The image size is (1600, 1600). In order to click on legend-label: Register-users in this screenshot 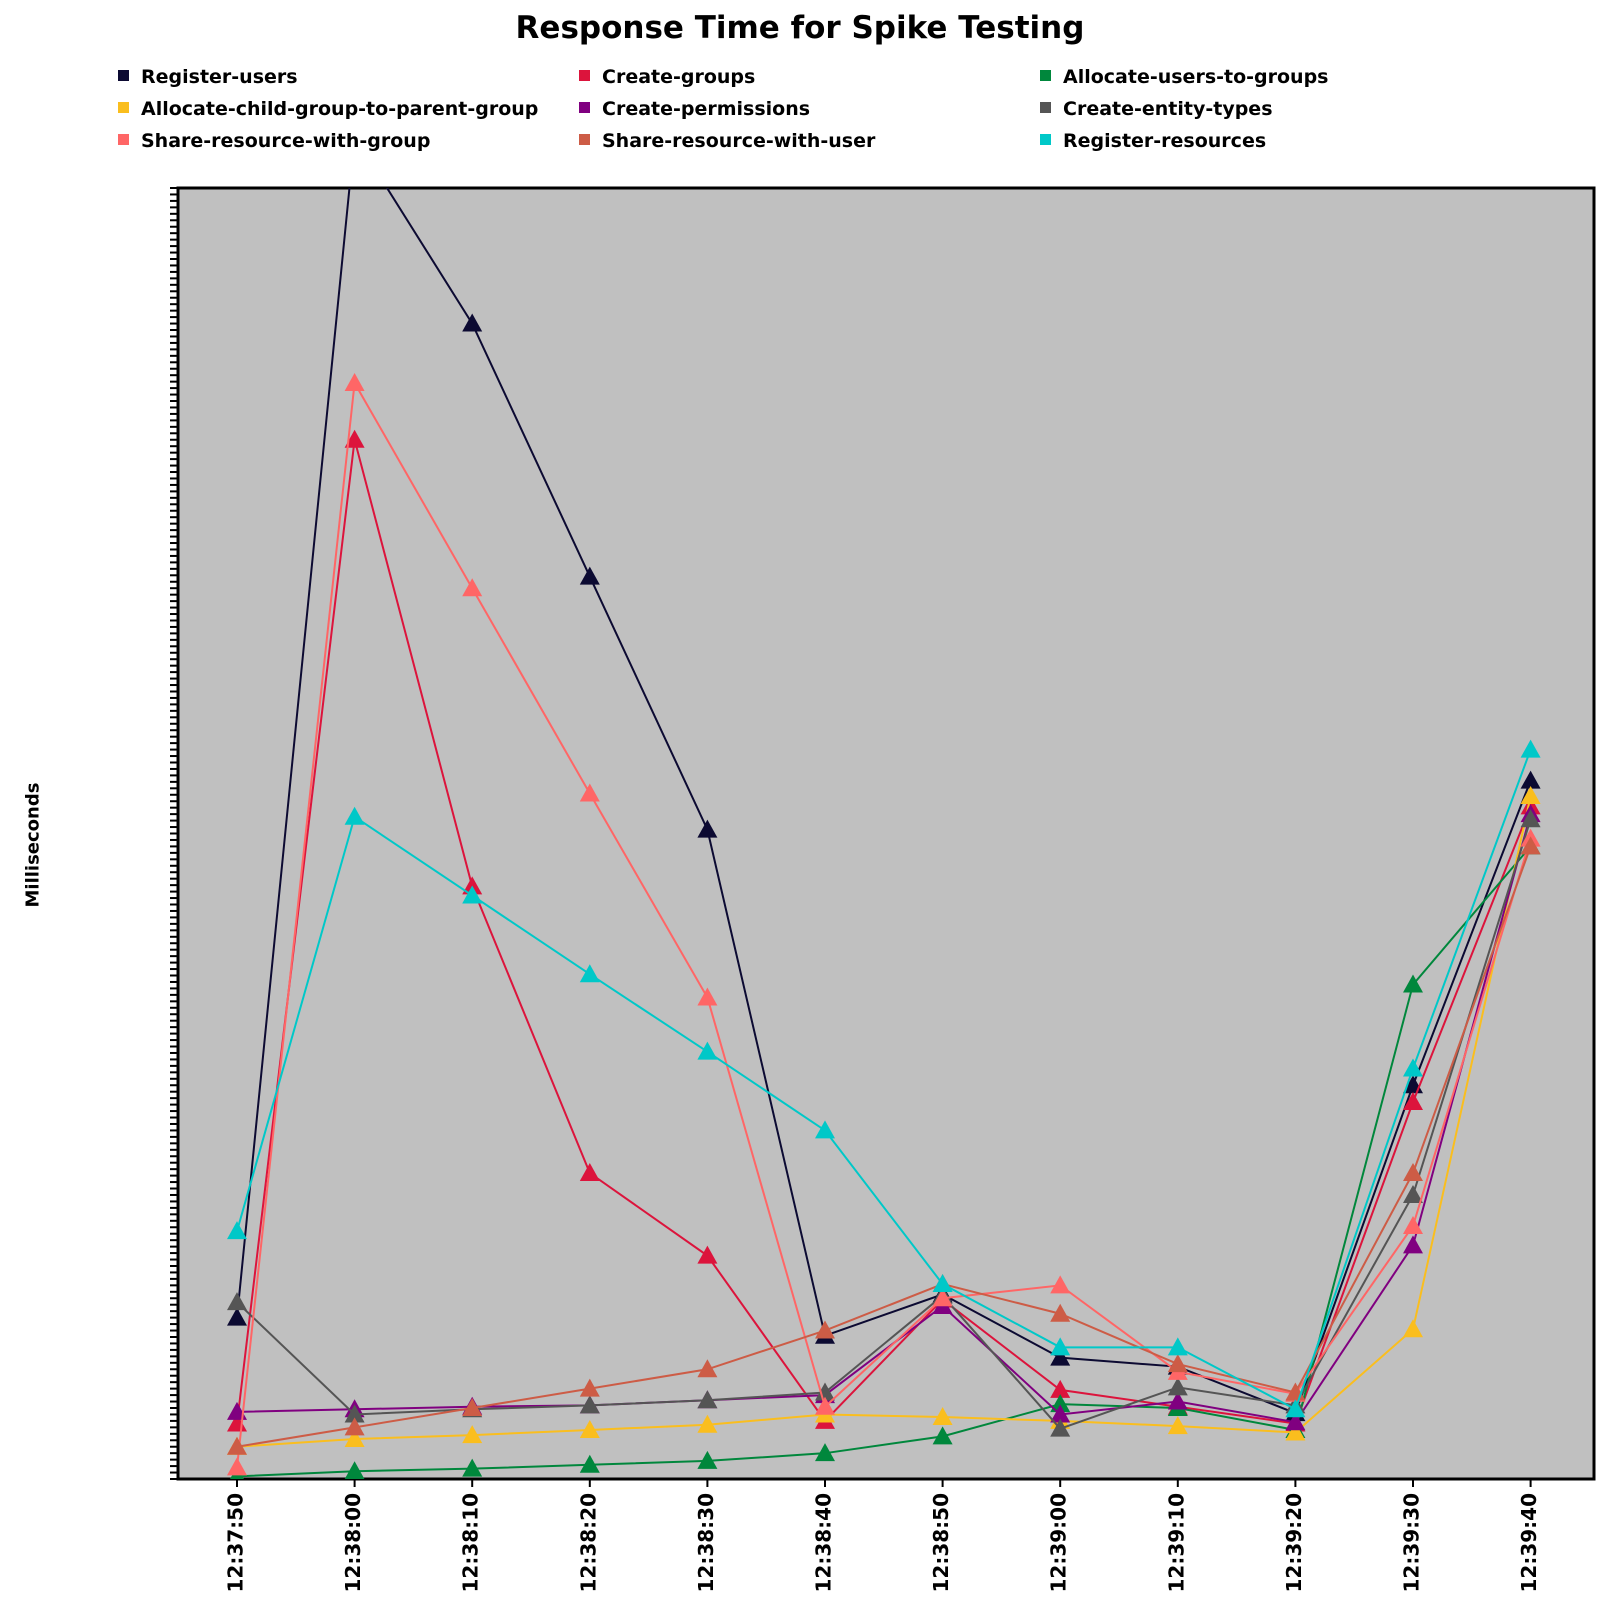, I will do `click(219, 77)`.